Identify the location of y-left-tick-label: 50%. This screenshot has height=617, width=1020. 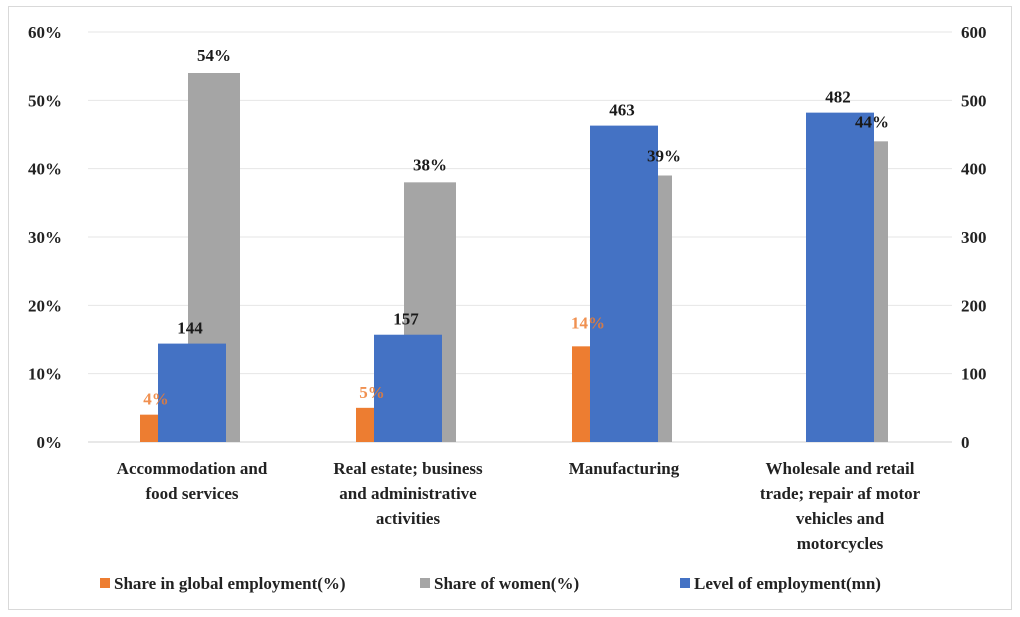
(45, 100).